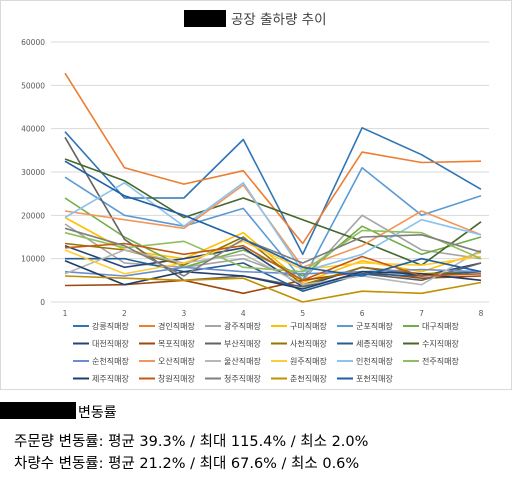  Describe the element at coordinates (187, 464) in the screenshot. I see `vehicle-variation-line: 차량수 변동률: 평균 21.2% / 최대 67.6% / 최소 0.6%` at that location.